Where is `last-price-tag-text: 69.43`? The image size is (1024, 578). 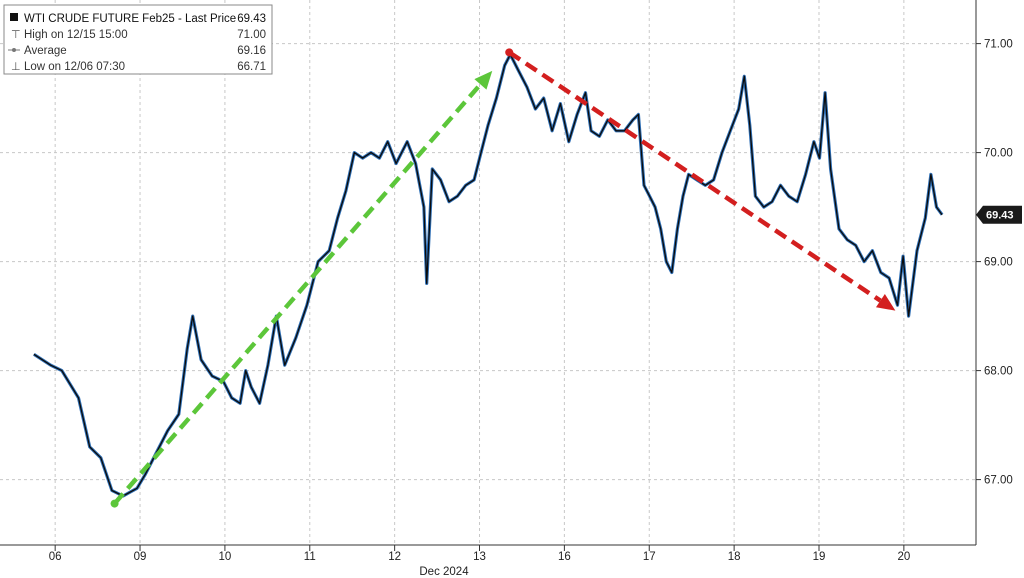 last-price-tag-text: 69.43 is located at coordinates (1000, 216).